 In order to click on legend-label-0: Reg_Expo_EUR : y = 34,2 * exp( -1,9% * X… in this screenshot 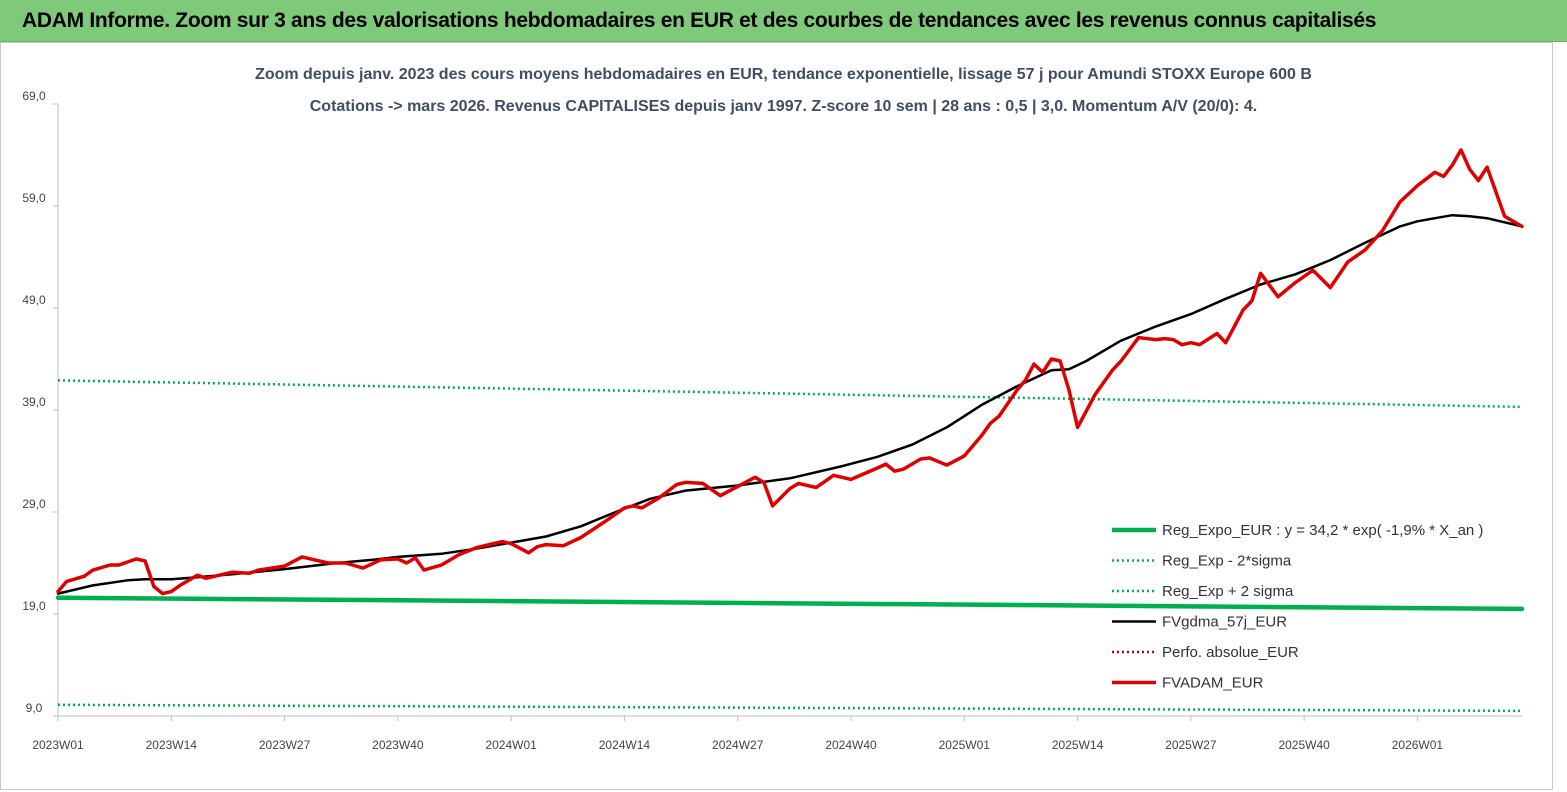, I will do `click(1322, 530)`.